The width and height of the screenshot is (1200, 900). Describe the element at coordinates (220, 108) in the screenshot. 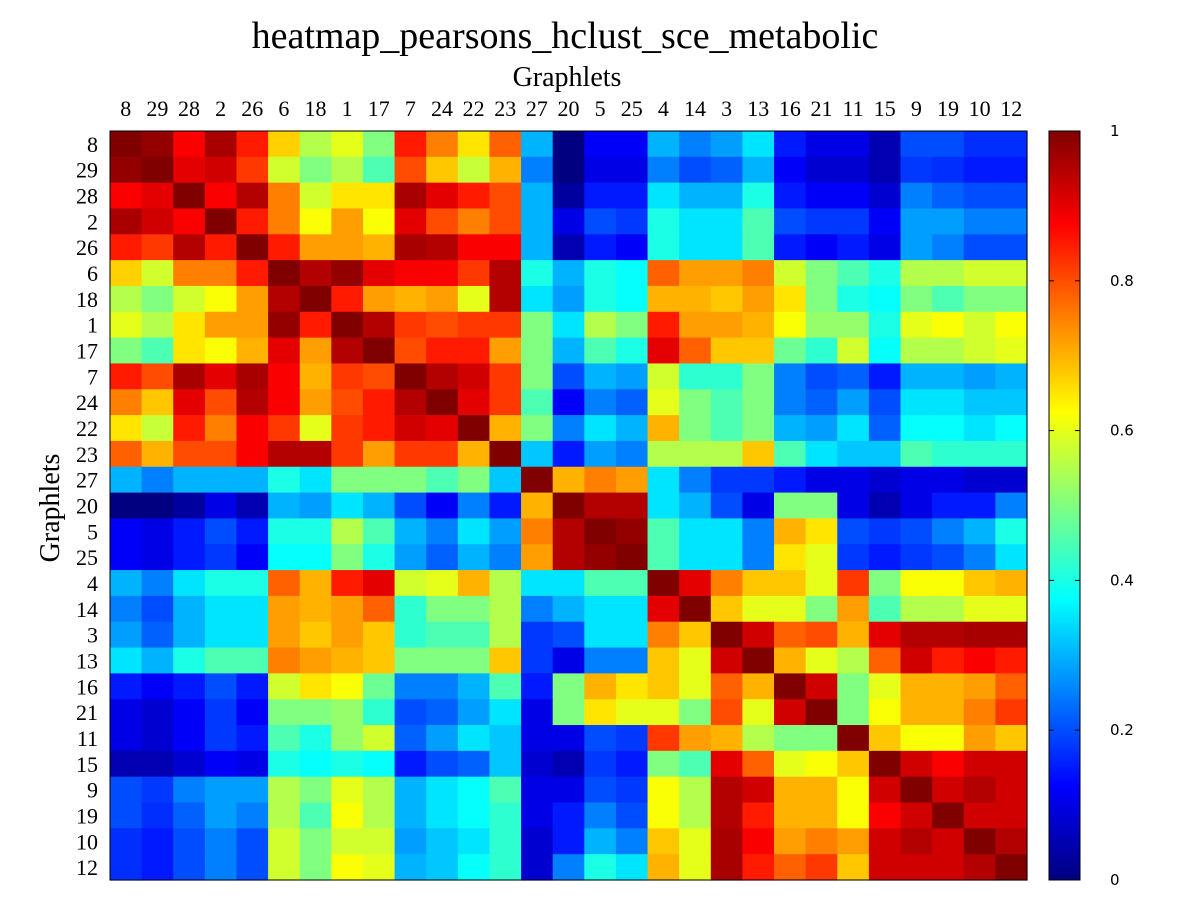

I see `x-tick-label: 2` at that location.